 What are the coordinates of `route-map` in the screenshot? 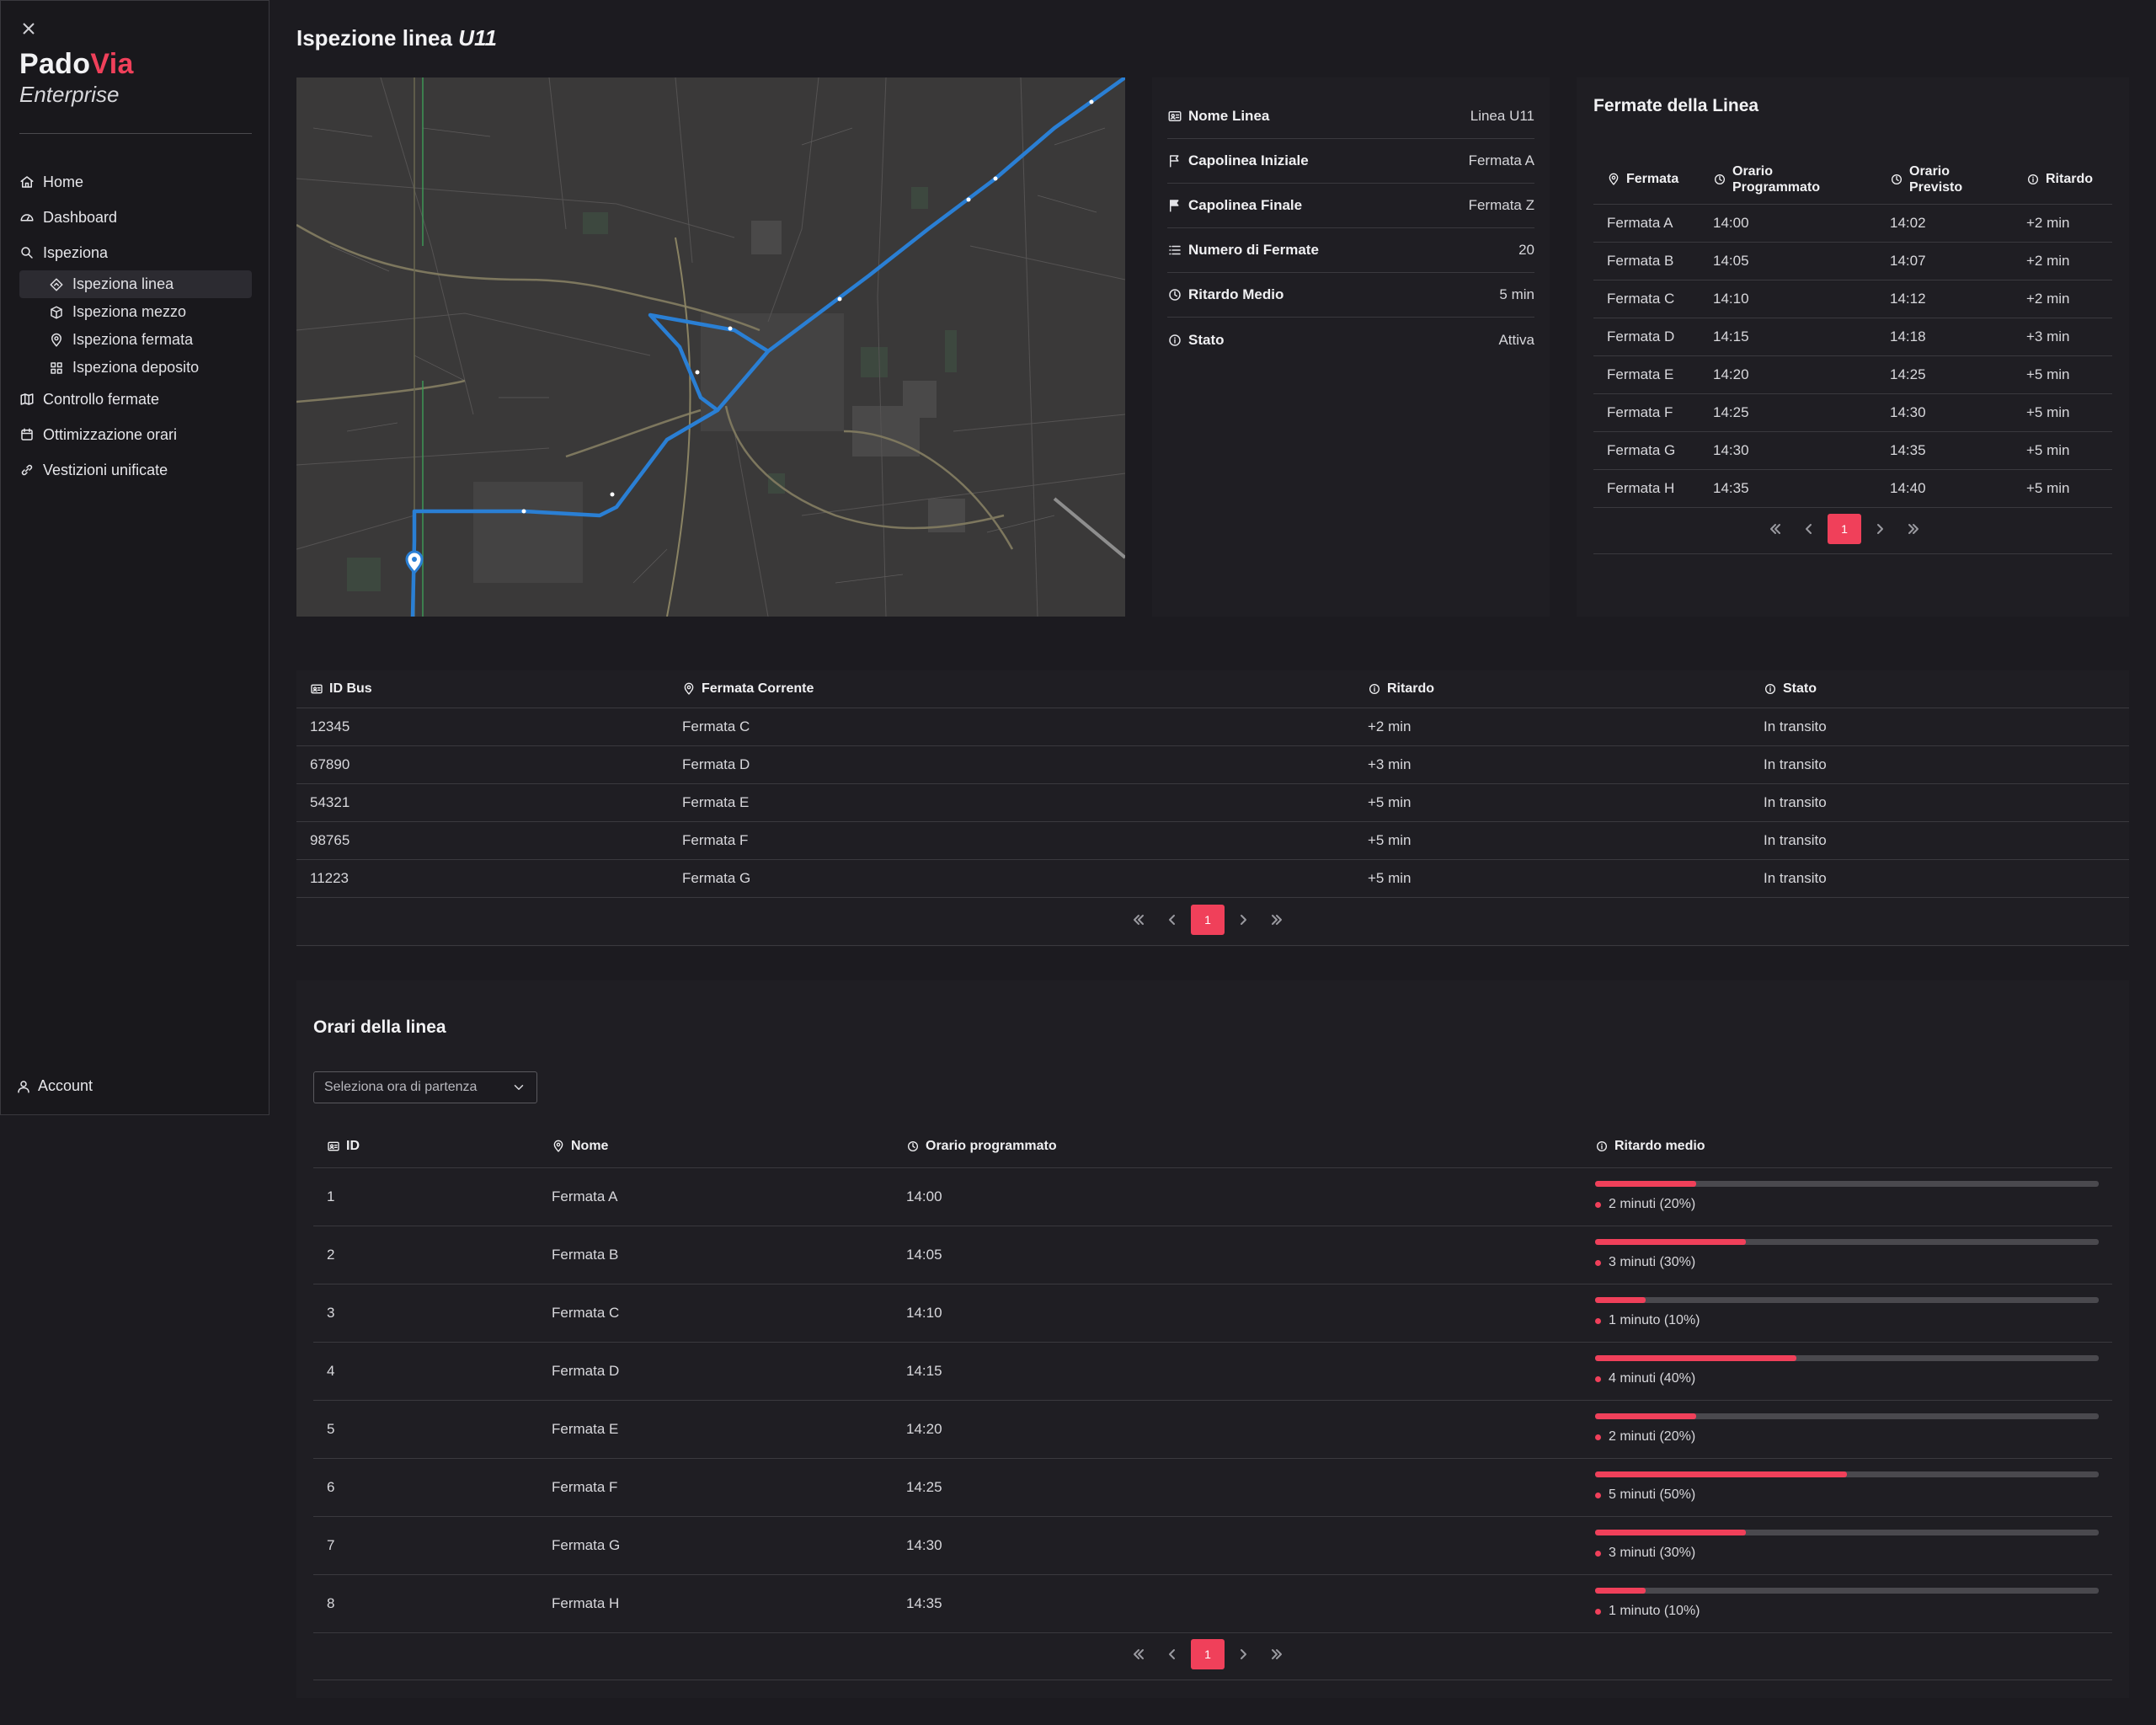 It's located at (710, 347).